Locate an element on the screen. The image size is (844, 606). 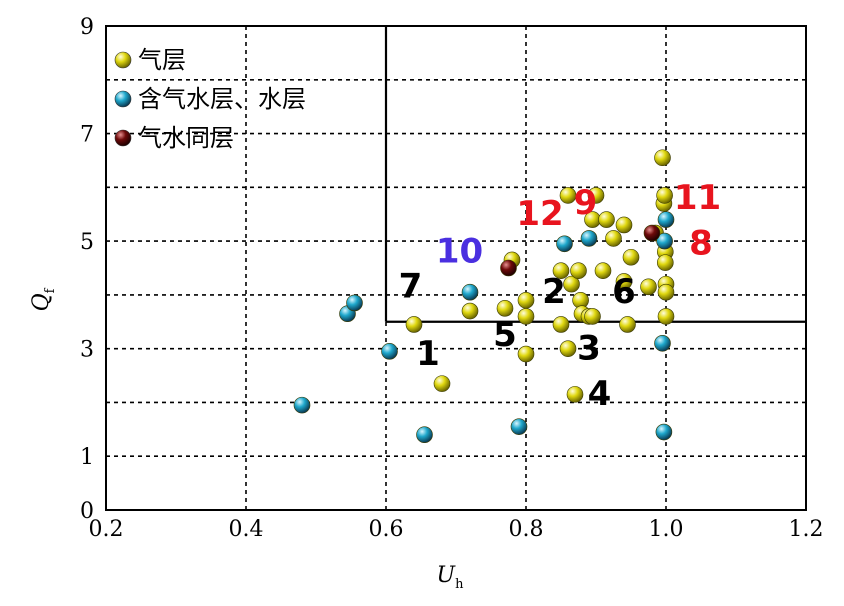
point-annotation-label: 8 is located at coordinates (701, 244).